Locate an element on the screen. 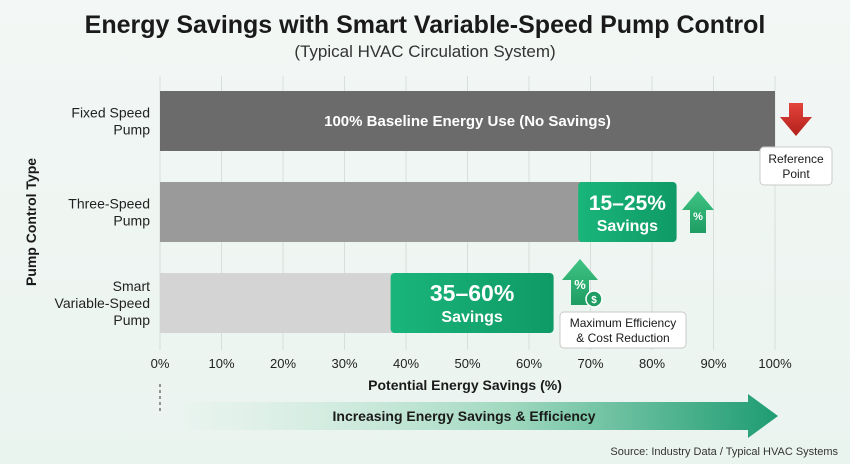  bar-label: 100% Baseline Energy Use (No Savings) is located at coordinates (467, 121).